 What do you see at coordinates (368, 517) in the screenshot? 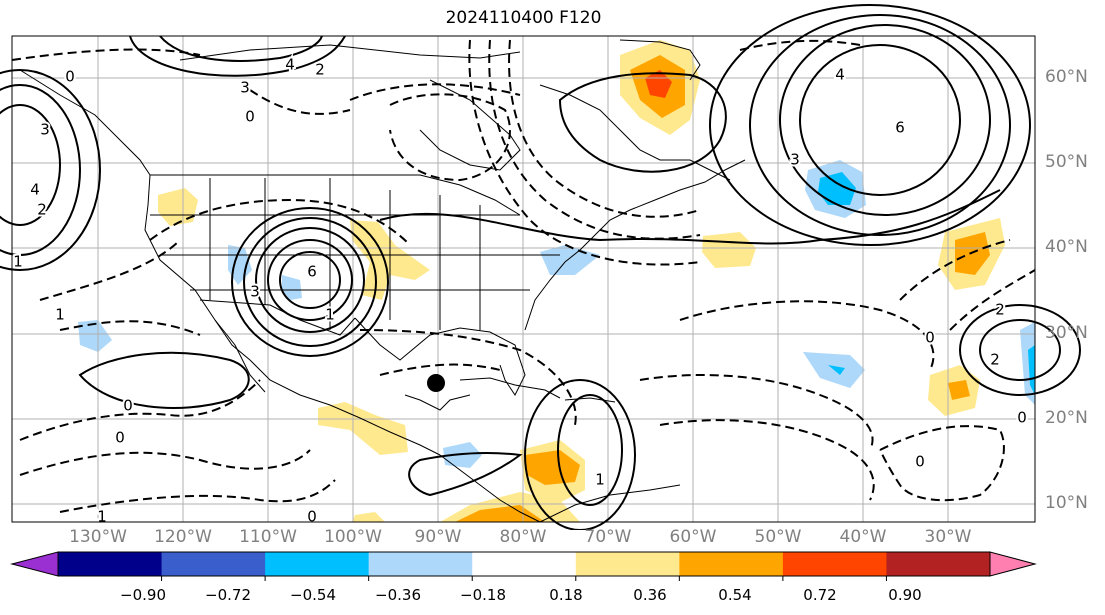
I see `fill-pacific-small` at bounding box center [368, 517].